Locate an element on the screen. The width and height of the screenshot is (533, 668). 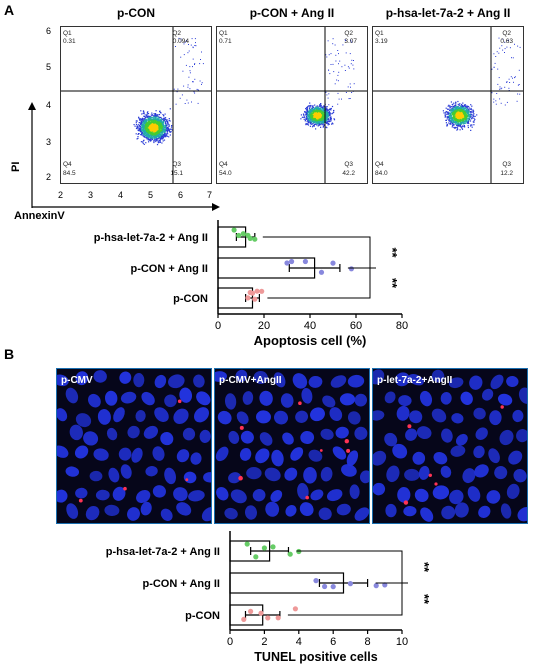
flow-ytick: 3 is located at coordinates (49, 142).